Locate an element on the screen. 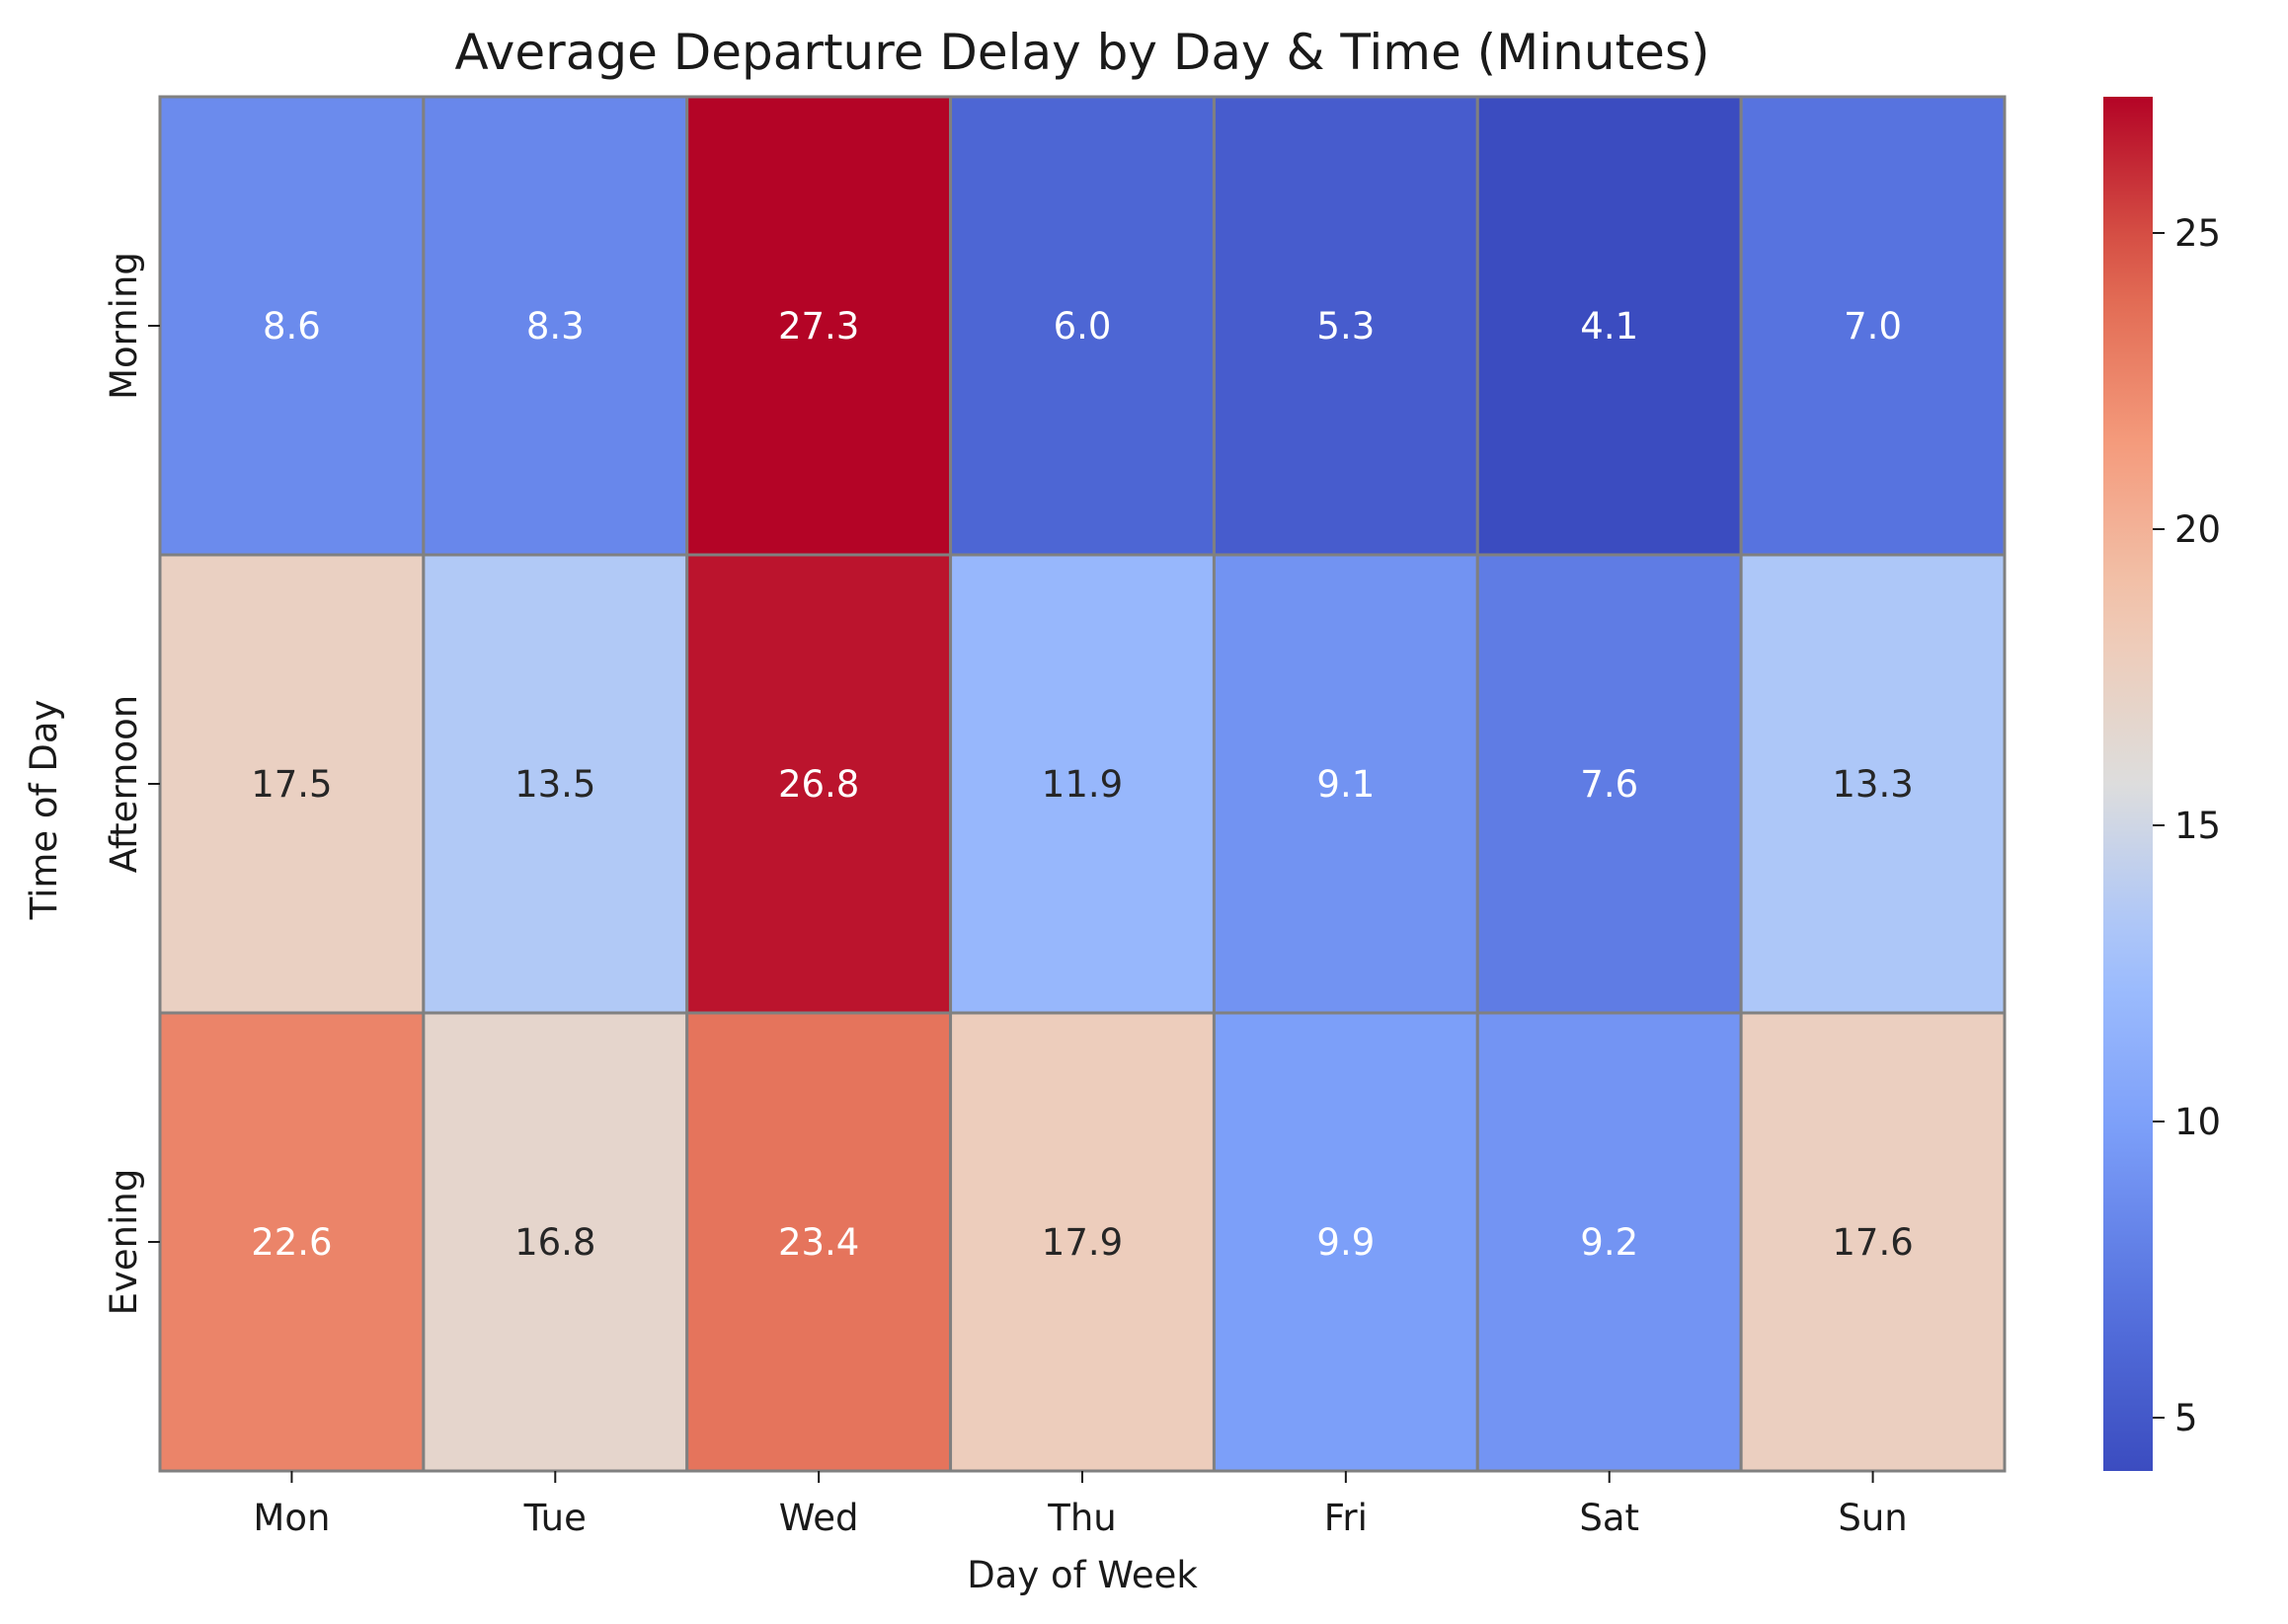 The width and height of the screenshot is (2288, 1624). heatmap-cell-morning-mon is located at coordinates (292, 326).